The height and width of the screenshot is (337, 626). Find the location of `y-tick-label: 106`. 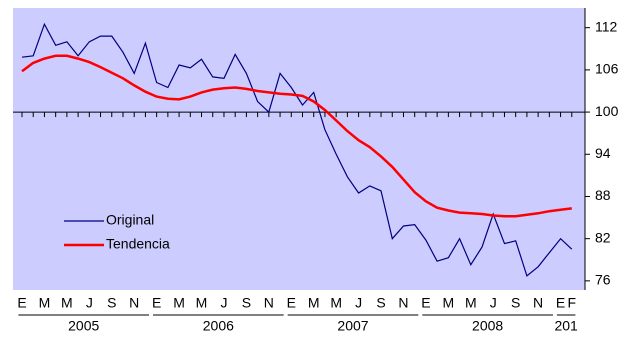

y-tick-label: 106 is located at coordinates (607, 69).